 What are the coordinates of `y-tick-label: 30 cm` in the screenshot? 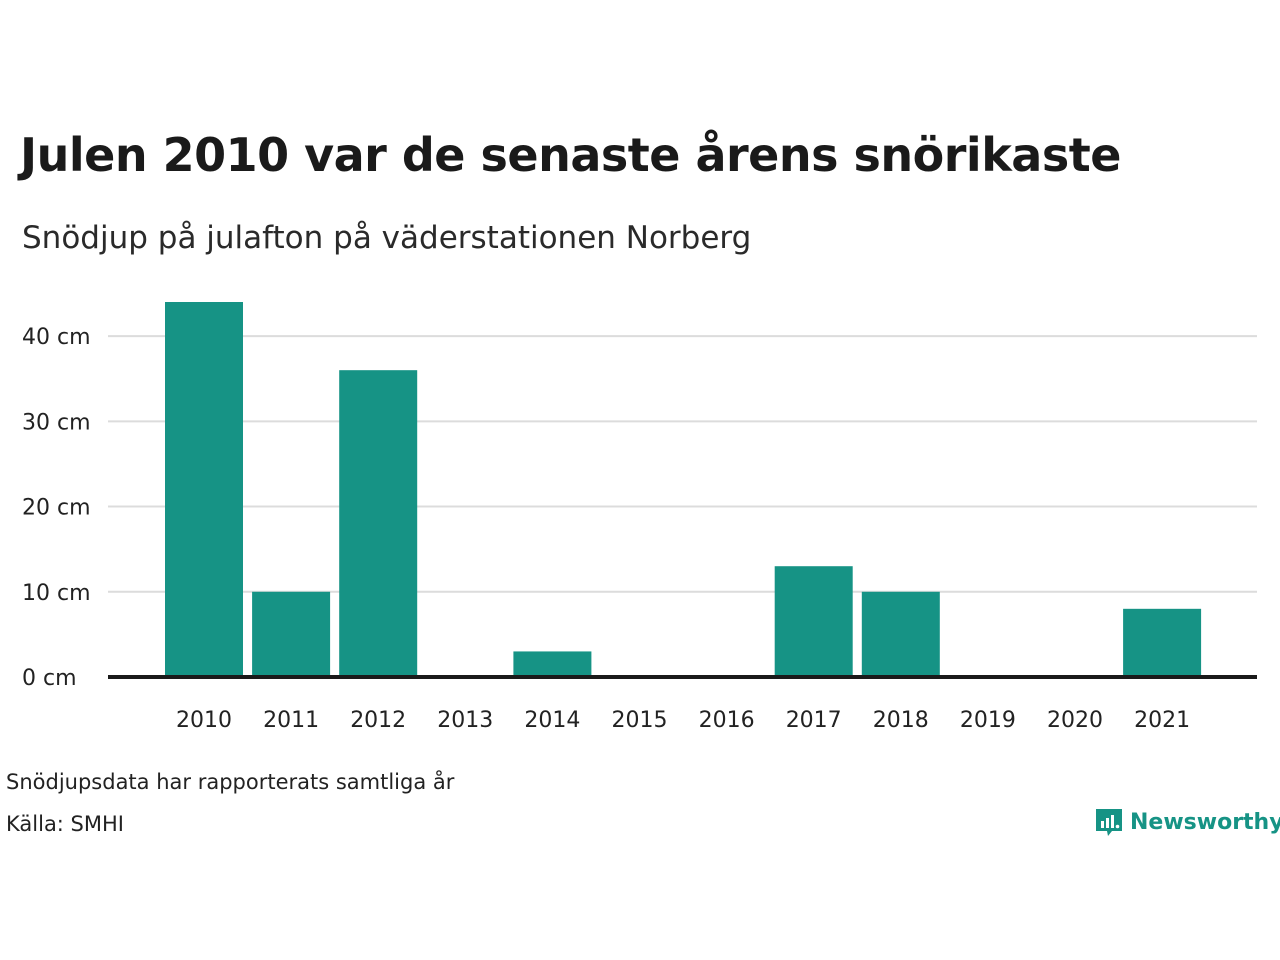 It's located at (56, 422).